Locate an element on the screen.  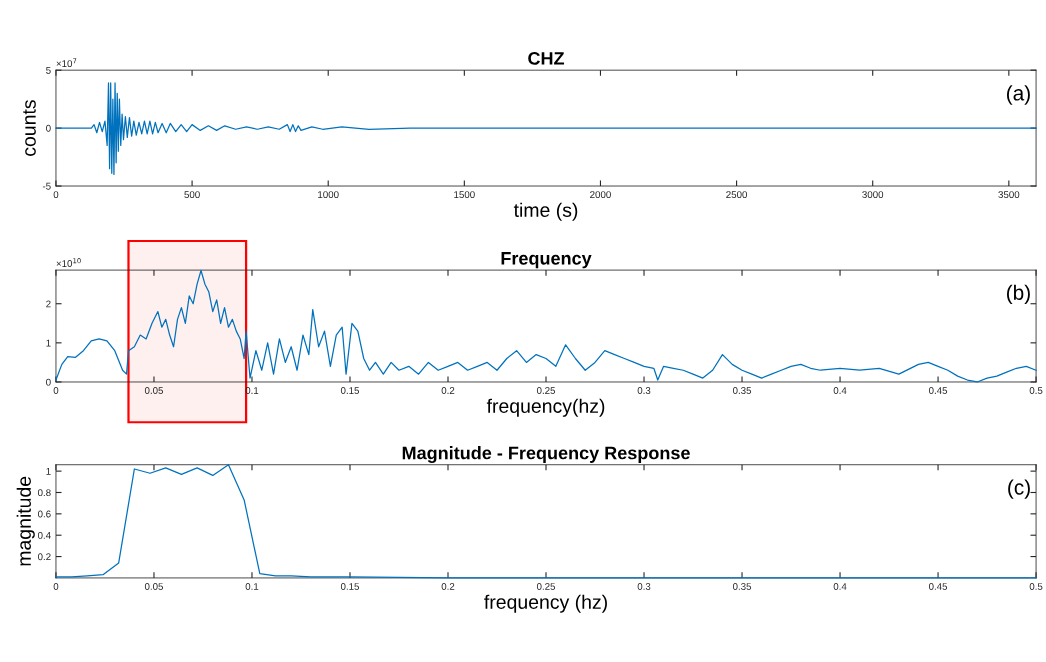
y-tick-label: 5 is located at coordinates (48, 70).